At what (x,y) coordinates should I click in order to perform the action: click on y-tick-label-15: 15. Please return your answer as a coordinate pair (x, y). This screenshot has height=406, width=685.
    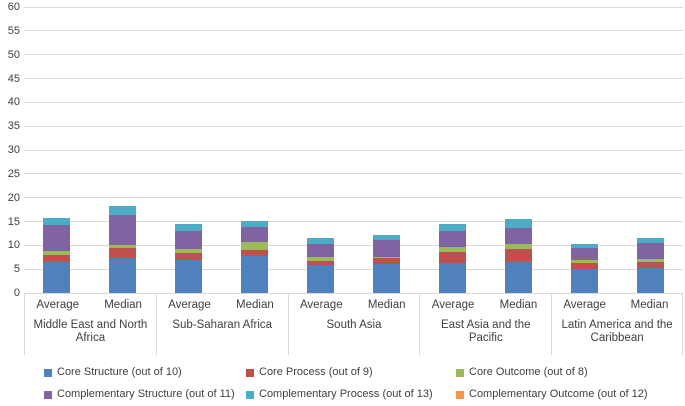
    Looking at the image, I should click on (13, 221).